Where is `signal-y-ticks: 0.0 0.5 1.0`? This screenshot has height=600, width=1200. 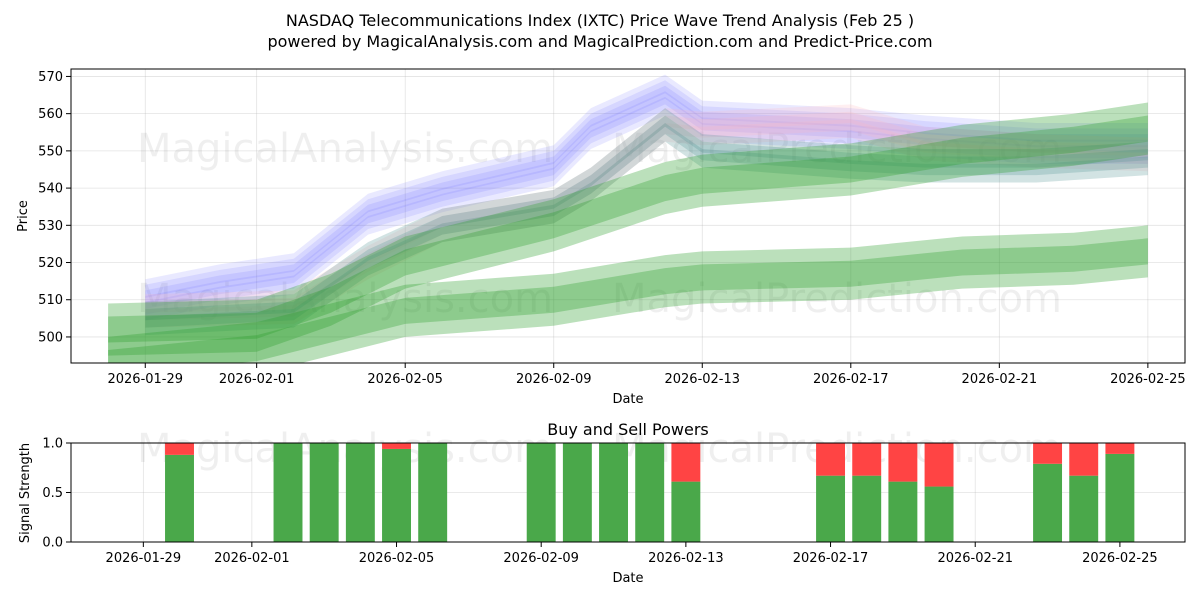
signal-y-ticks: 0.0 0.5 1.0 is located at coordinates (56, 494).